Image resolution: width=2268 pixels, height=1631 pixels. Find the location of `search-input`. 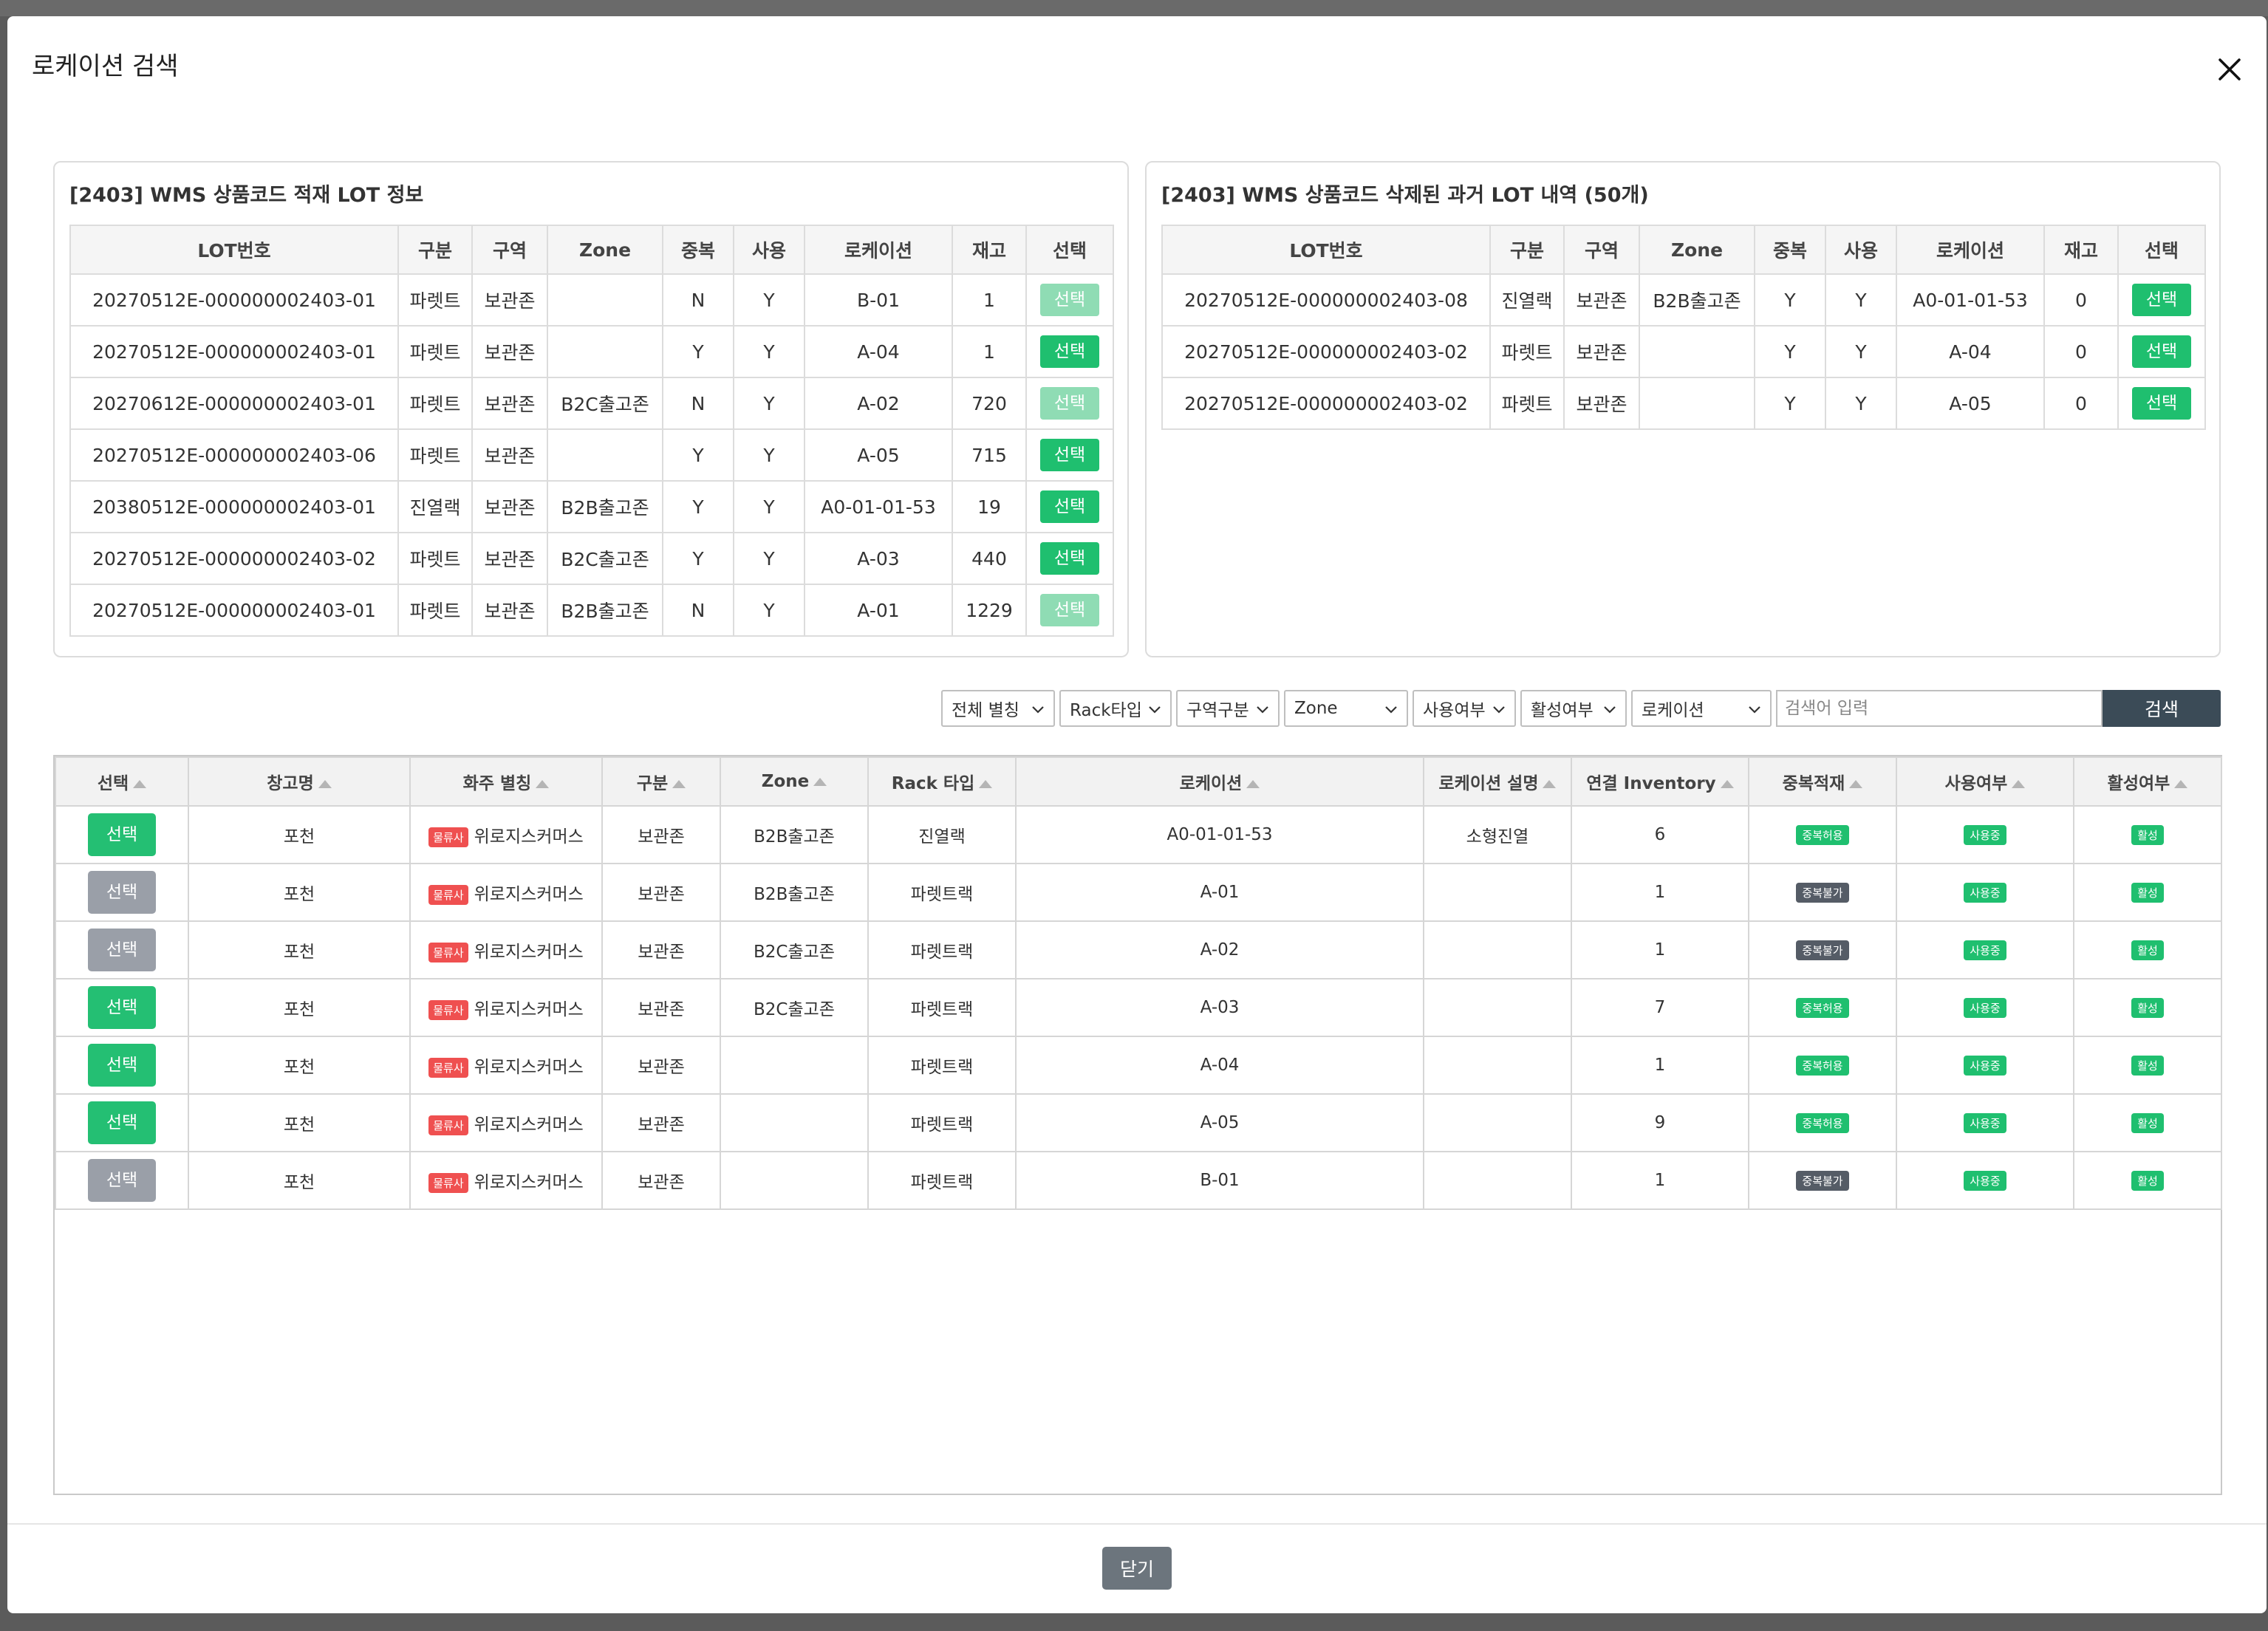

search-input is located at coordinates (1939, 708).